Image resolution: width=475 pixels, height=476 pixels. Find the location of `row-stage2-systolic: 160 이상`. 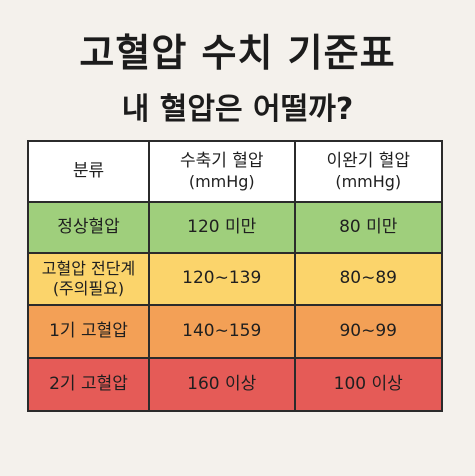

row-stage2-systolic: 160 이상 is located at coordinates (223, 384).